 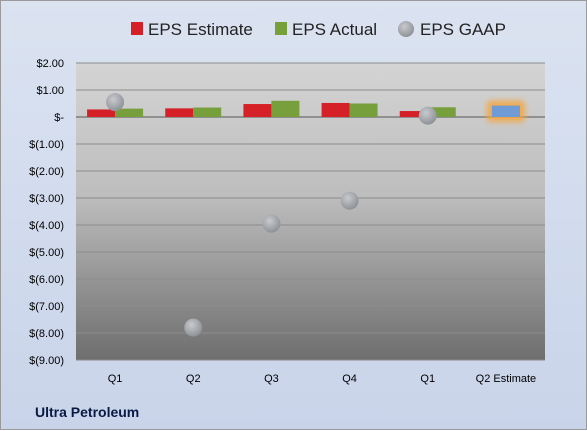 What do you see at coordinates (46, 280) in the screenshot?
I see `y-tick-label: $(6.00)` at bounding box center [46, 280].